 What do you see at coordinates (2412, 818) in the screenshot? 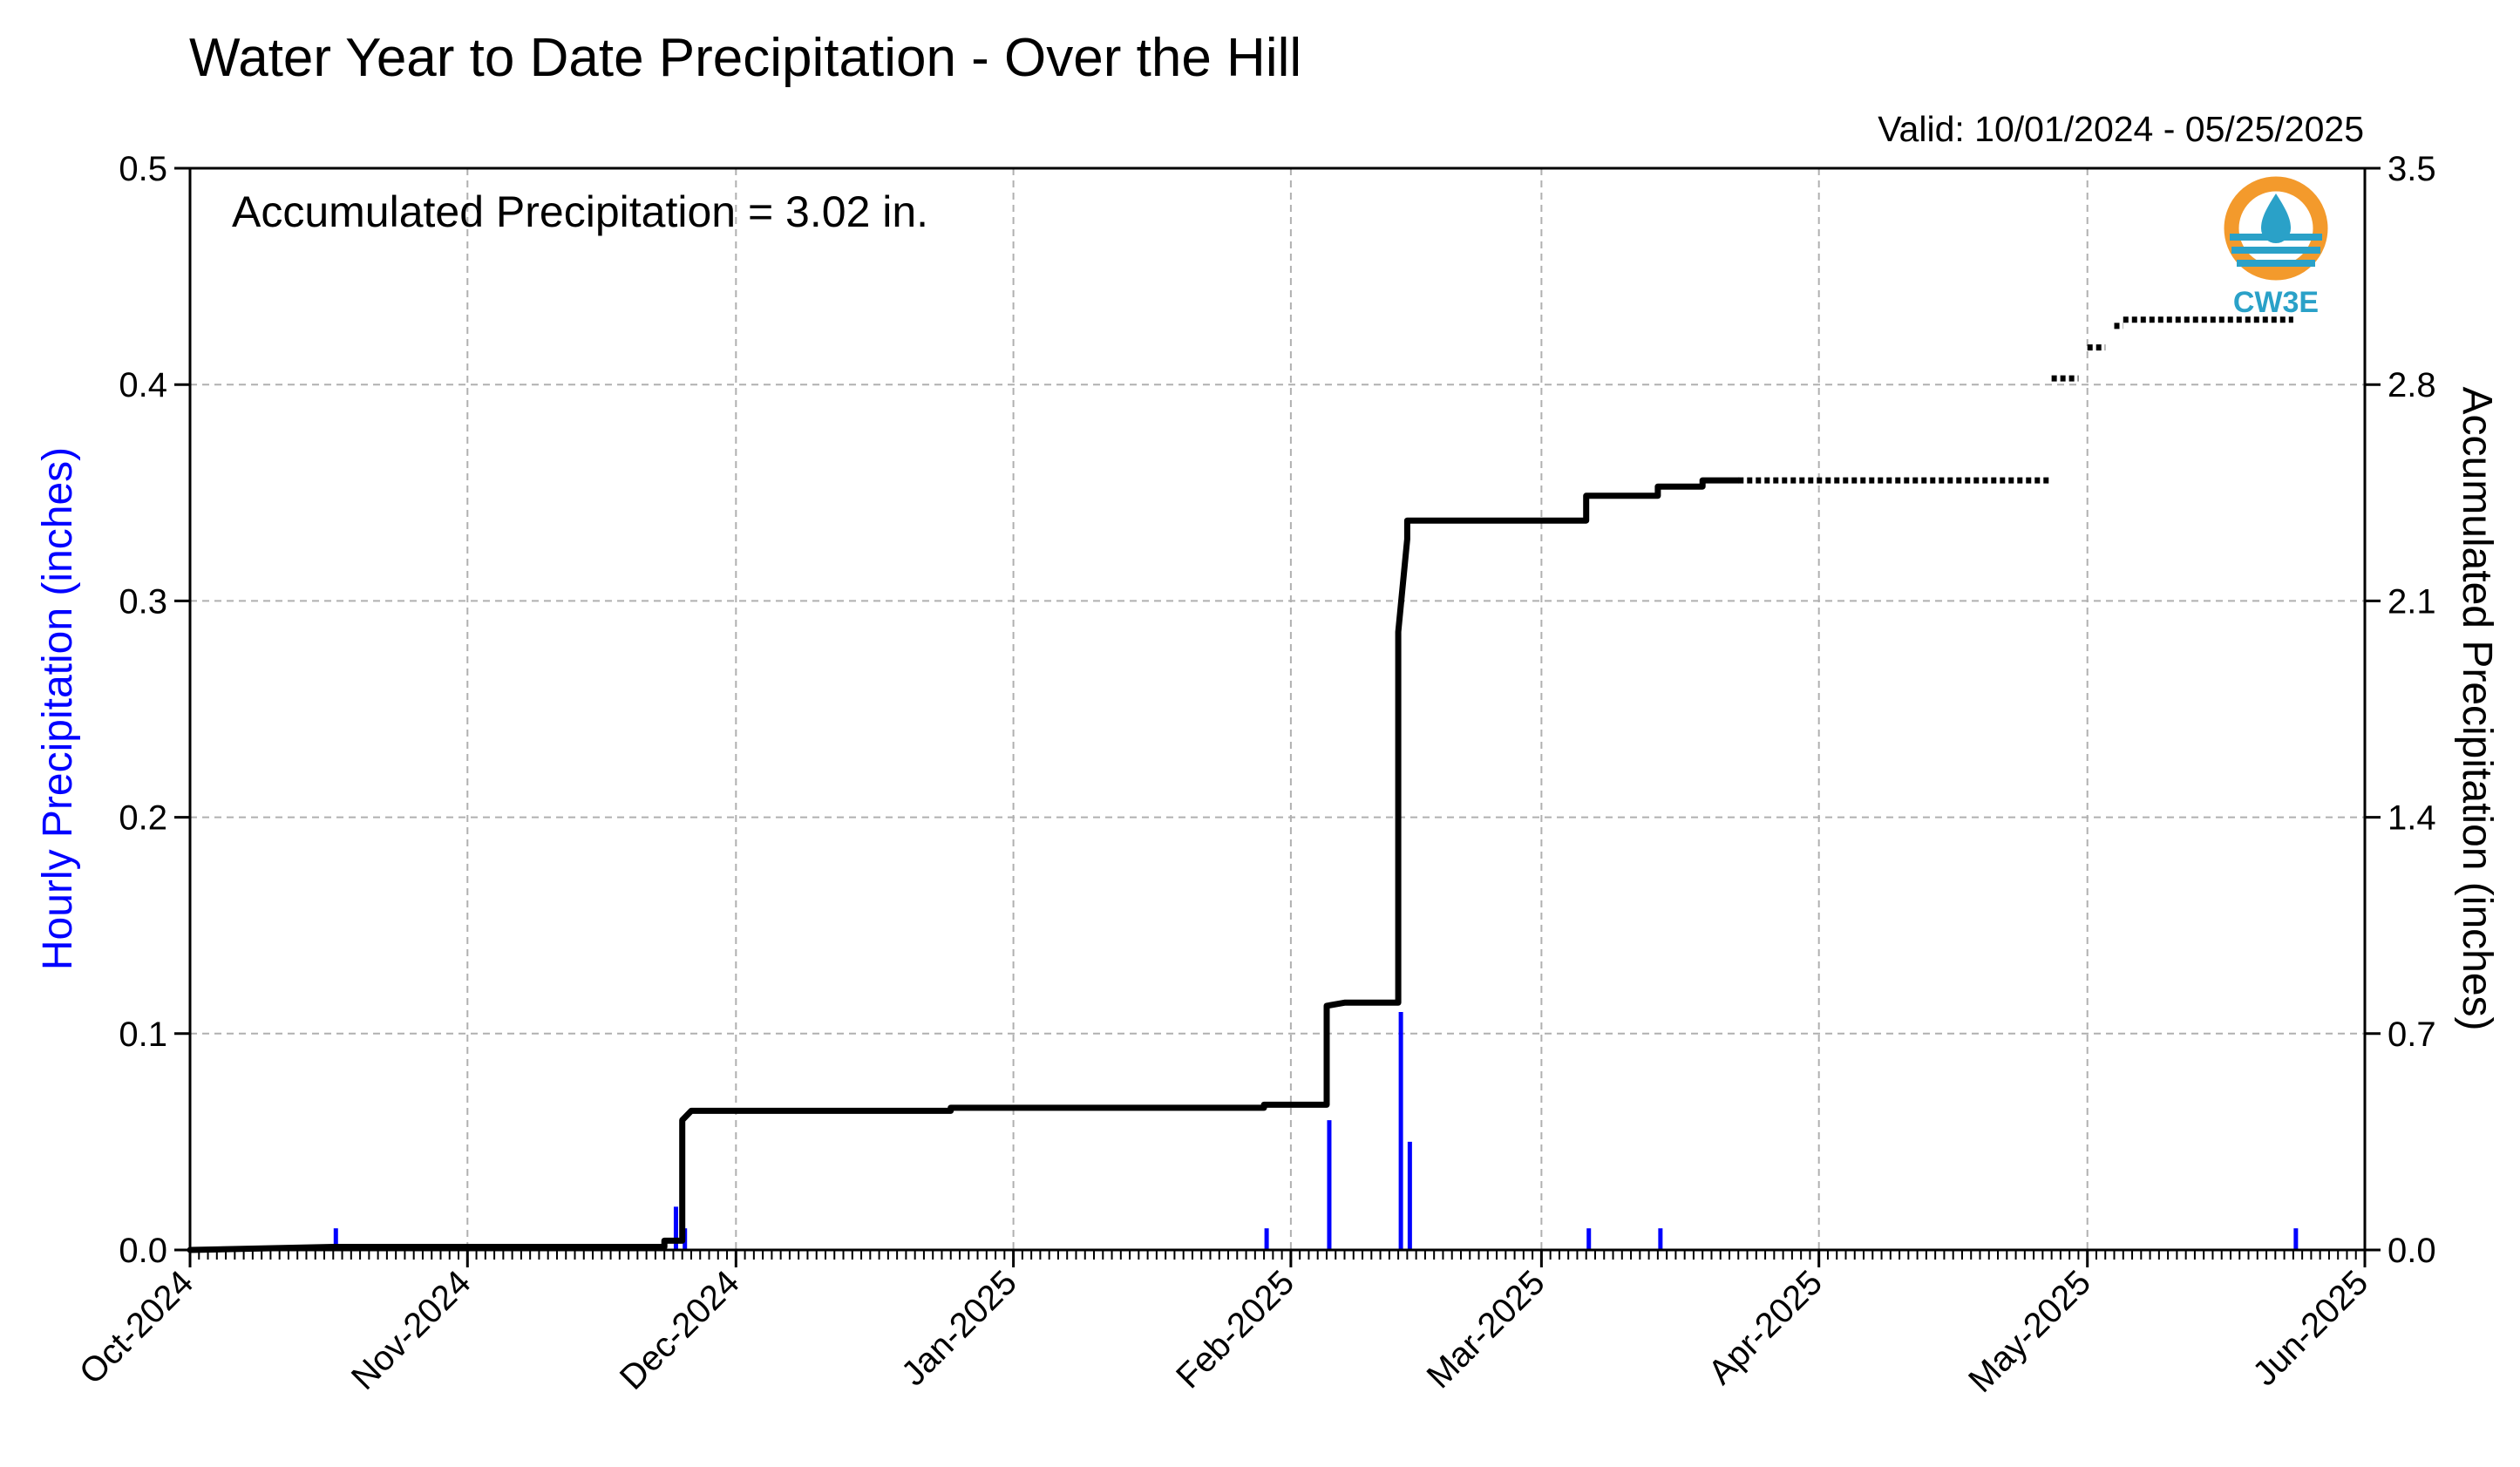
I see `y-right-tick-label: 1.4` at bounding box center [2412, 818].